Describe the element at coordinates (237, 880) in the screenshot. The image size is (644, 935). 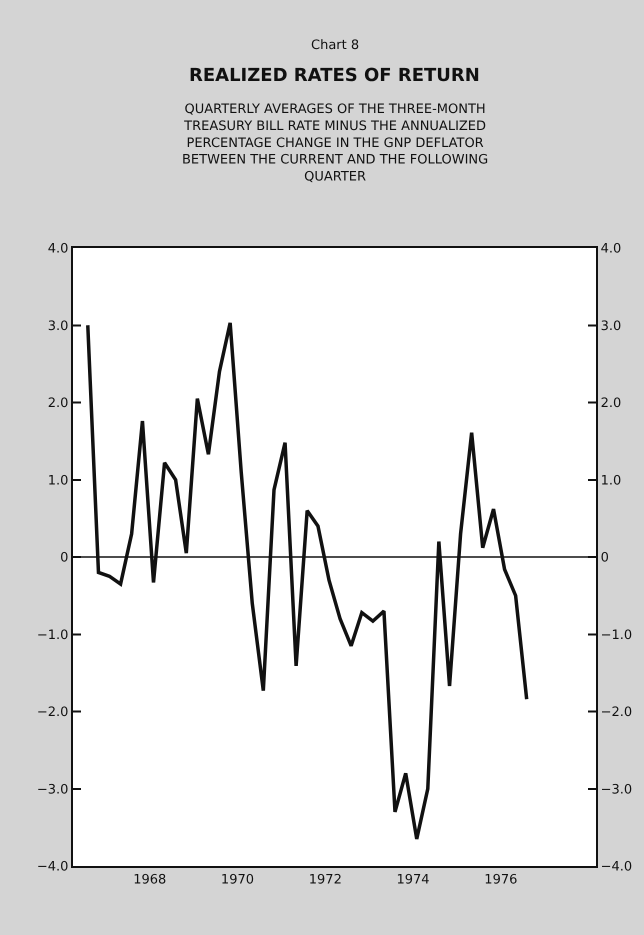
I see `x-tick-label: 1970` at that location.